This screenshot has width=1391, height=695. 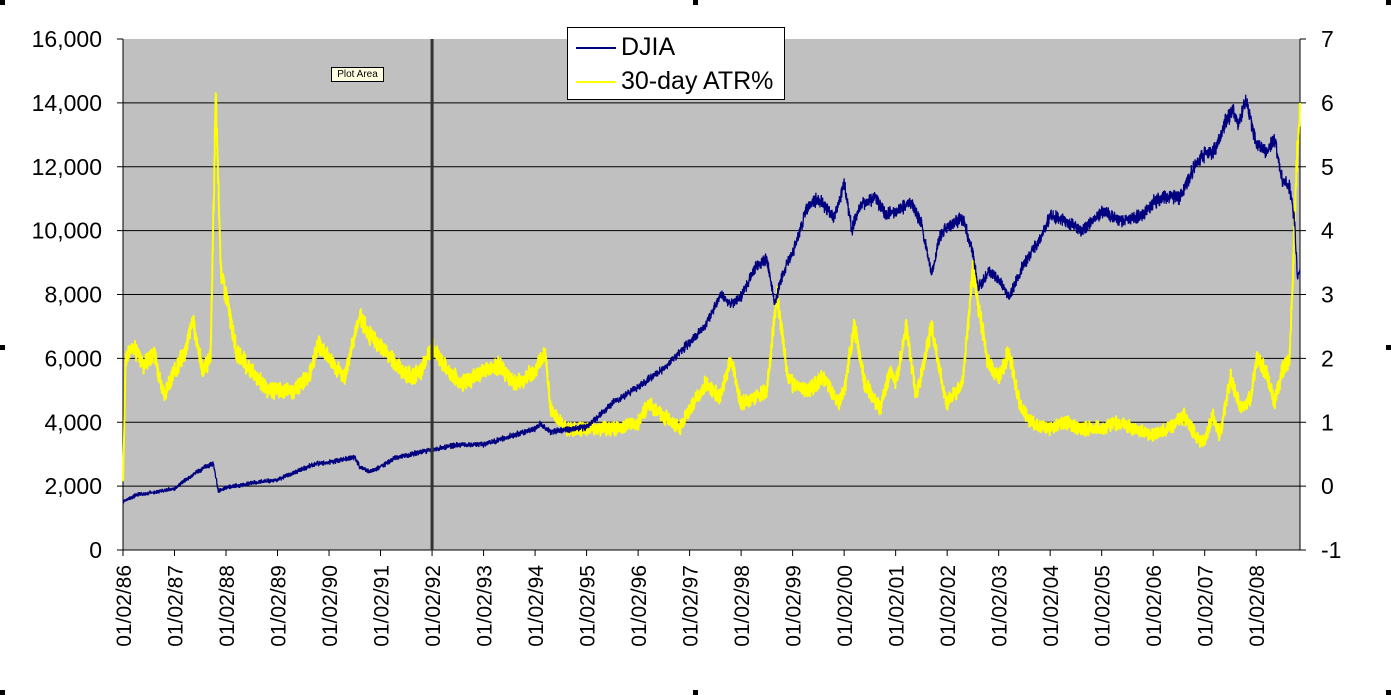 I want to click on y-tick-label: 6,000, so click(x=73, y=358).